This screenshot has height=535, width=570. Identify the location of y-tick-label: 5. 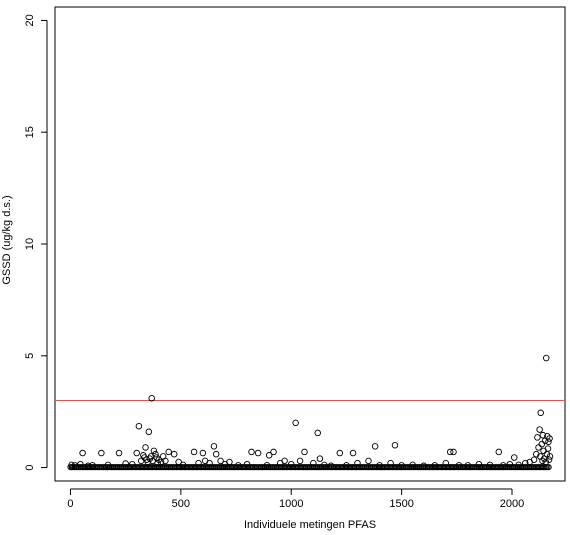
(30, 356).